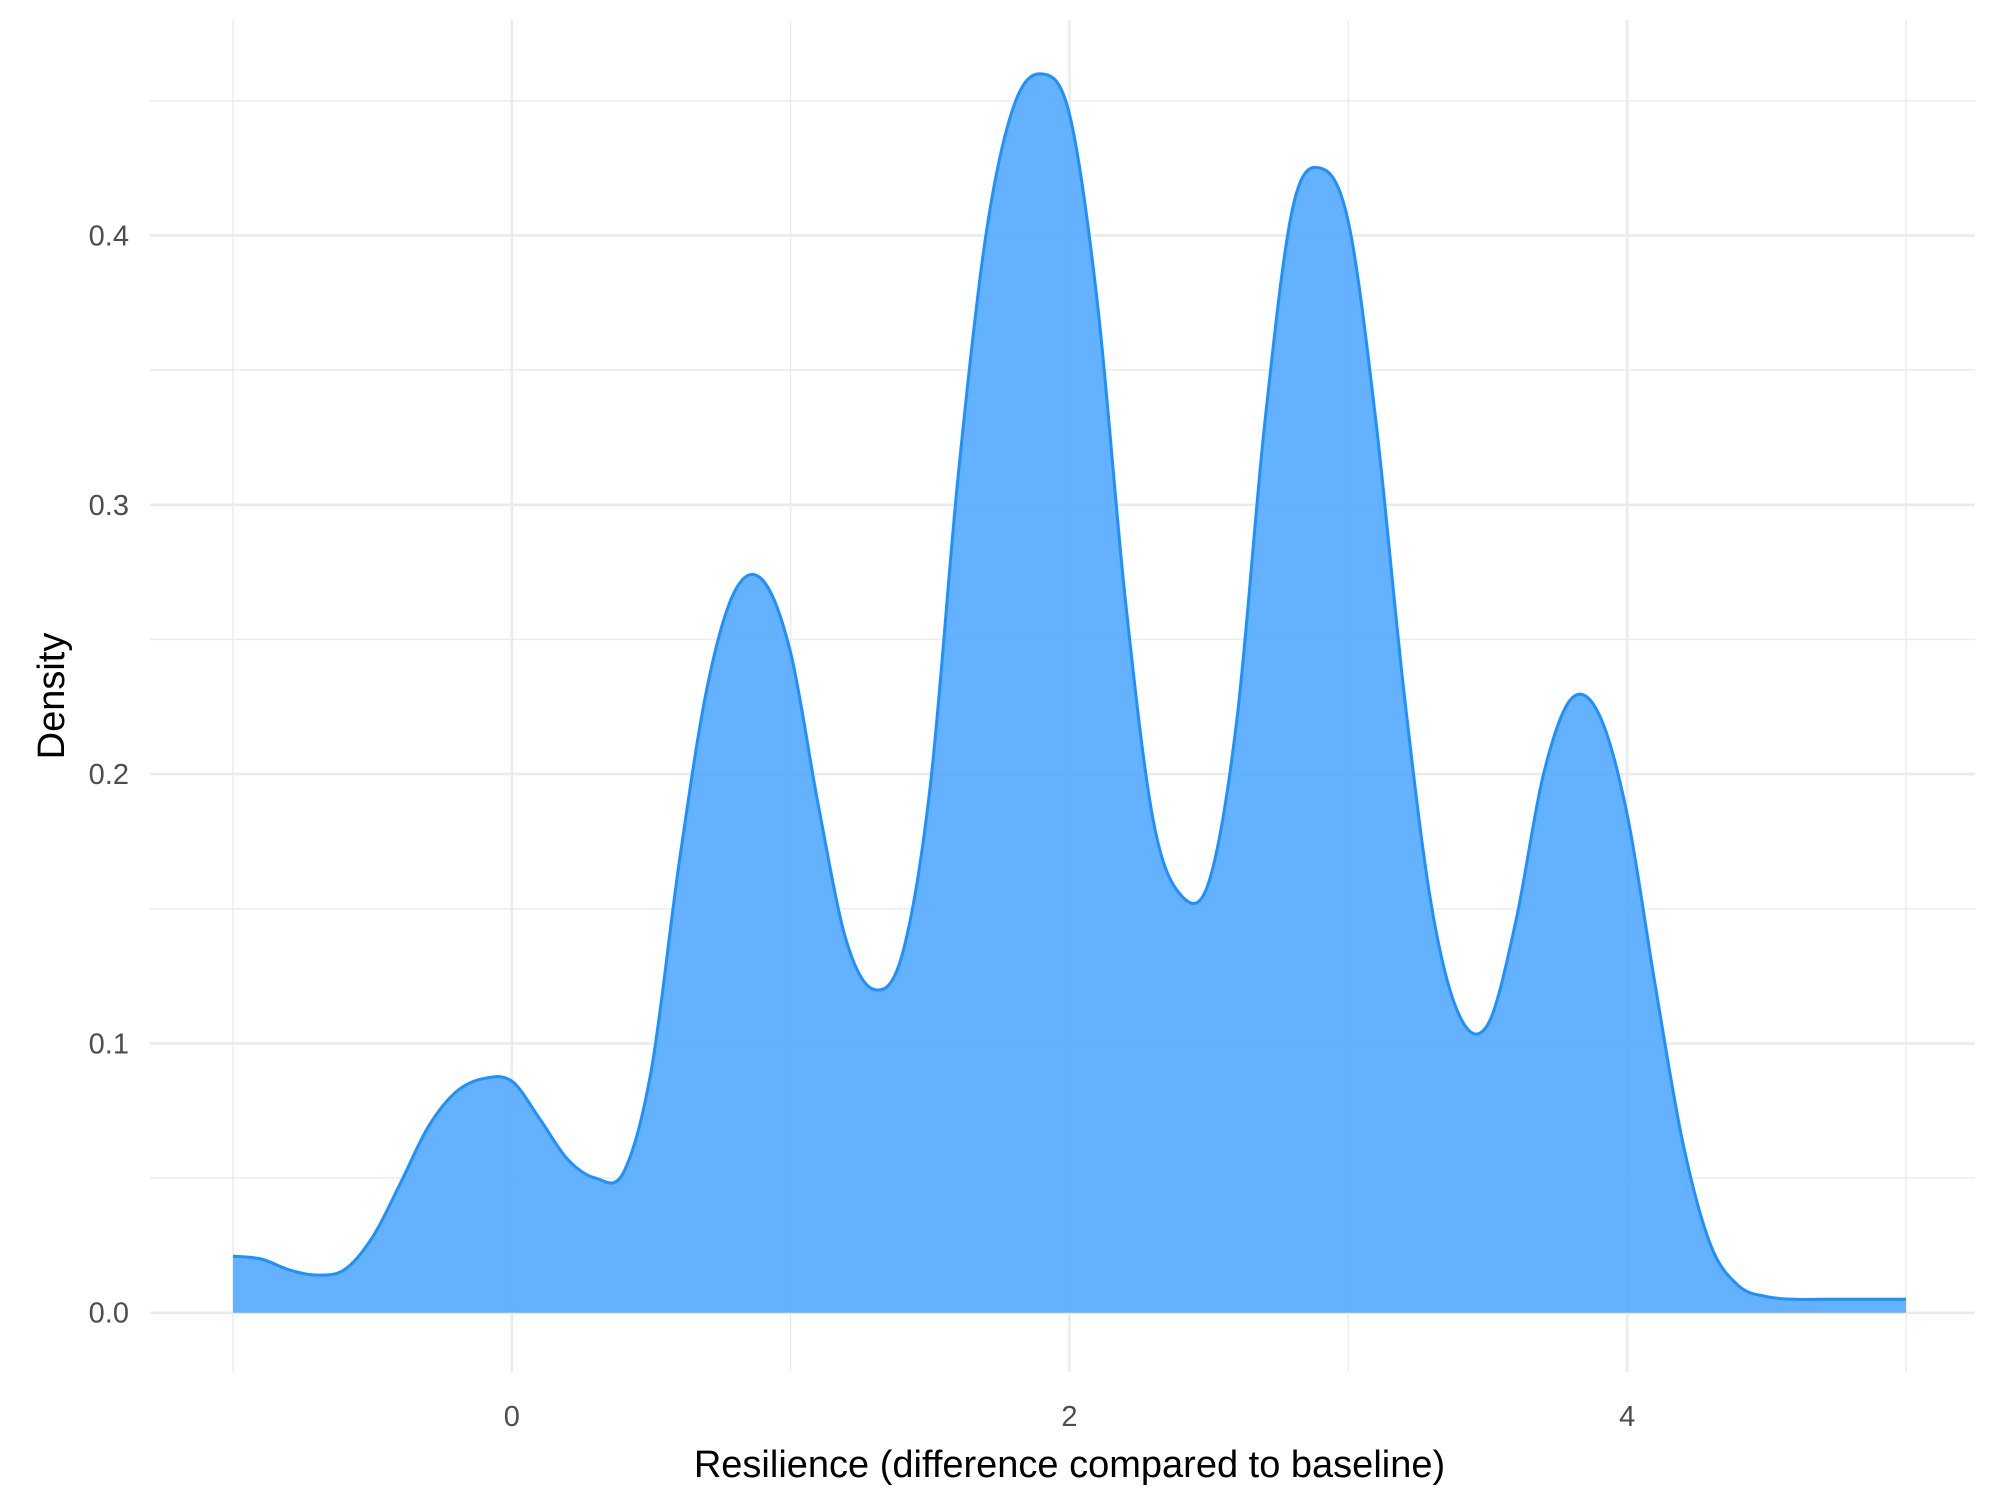 Image resolution: width=2000 pixels, height=1500 pixels. Describe the element at coordinates (109, 1314) in the screenshot. I see `y-tick-label: 0.0` at that location.